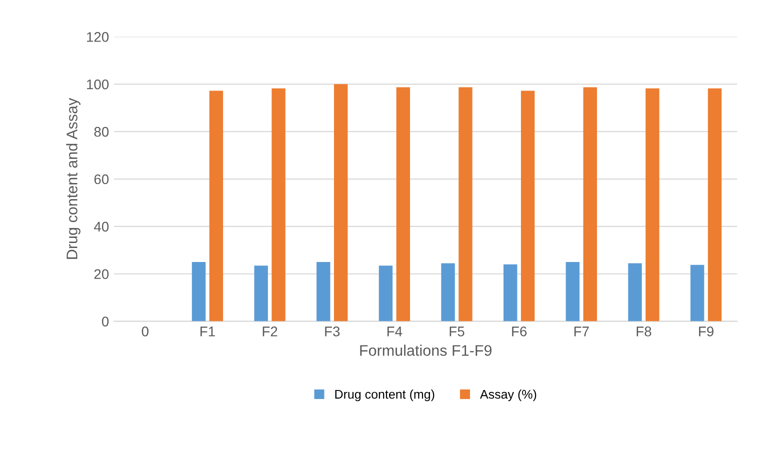  I want to click on legend-label: Assay (%), so click(508, 396).